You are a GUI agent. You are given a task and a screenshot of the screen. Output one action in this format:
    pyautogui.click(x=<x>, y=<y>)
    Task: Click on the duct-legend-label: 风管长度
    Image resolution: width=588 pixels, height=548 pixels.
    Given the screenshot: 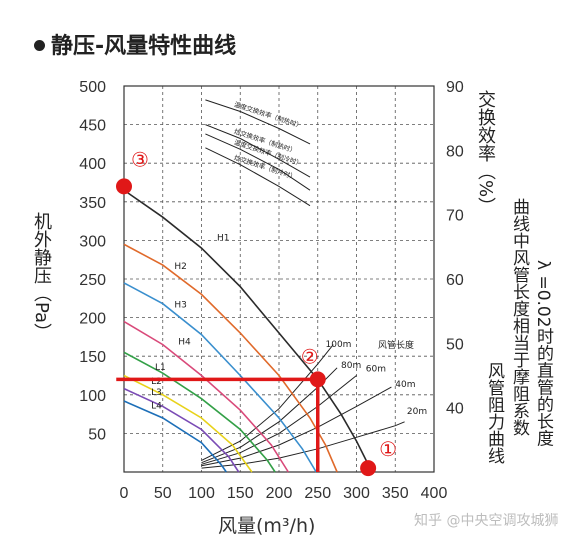 What is the action you would take?
    pyautogui.click(x=396, y=345)
    